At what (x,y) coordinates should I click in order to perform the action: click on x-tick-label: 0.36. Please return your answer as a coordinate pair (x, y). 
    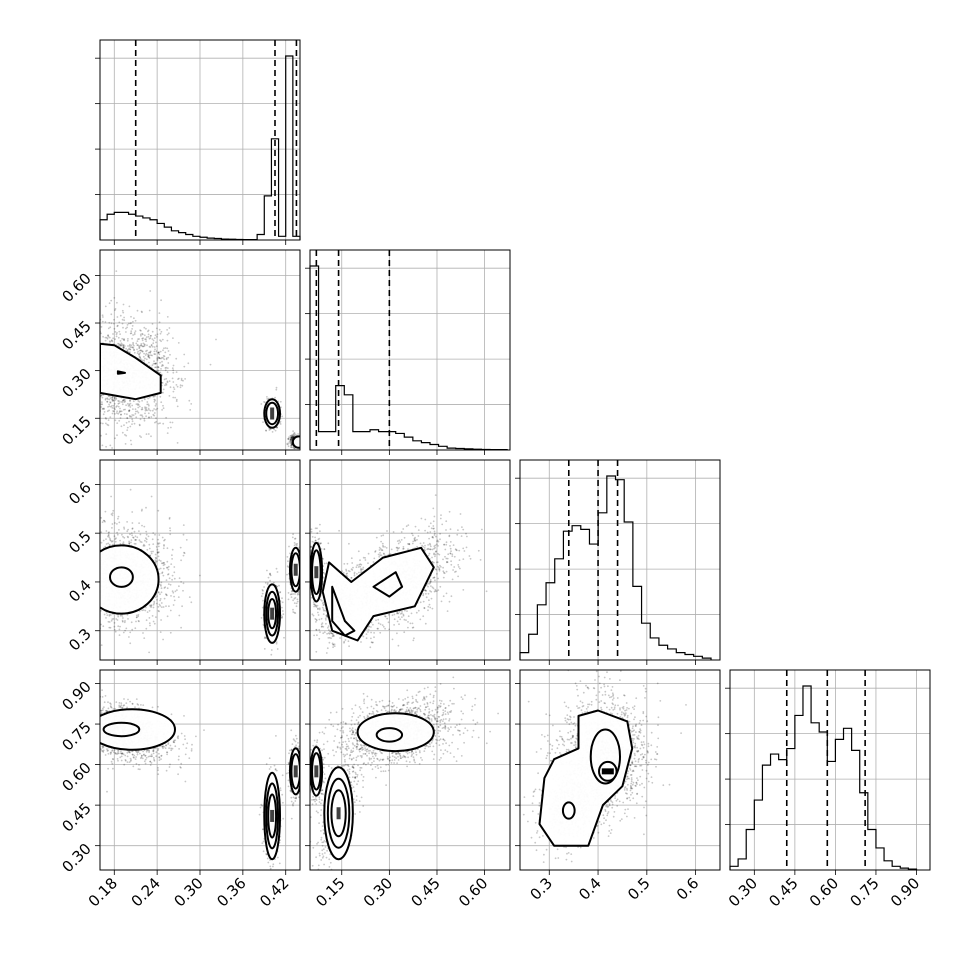
    Looking at the image, I should click on (231, 892).